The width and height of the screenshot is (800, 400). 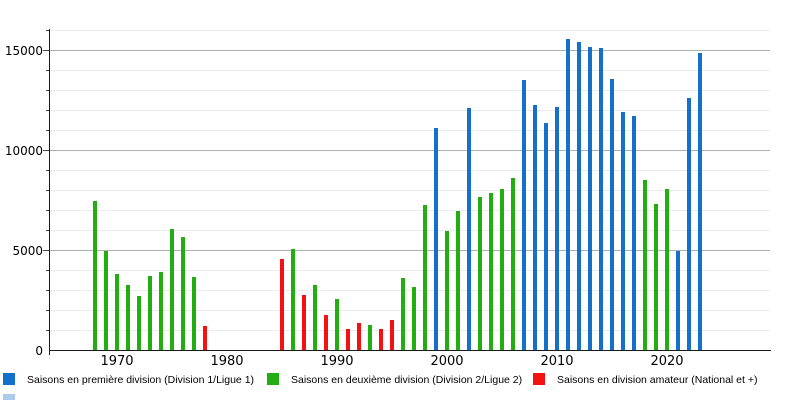 What do you see at coordinates (9, 378) in the screenshot?
I see `legend-swatch-premiere-icon` at bounding box center [9, 378].